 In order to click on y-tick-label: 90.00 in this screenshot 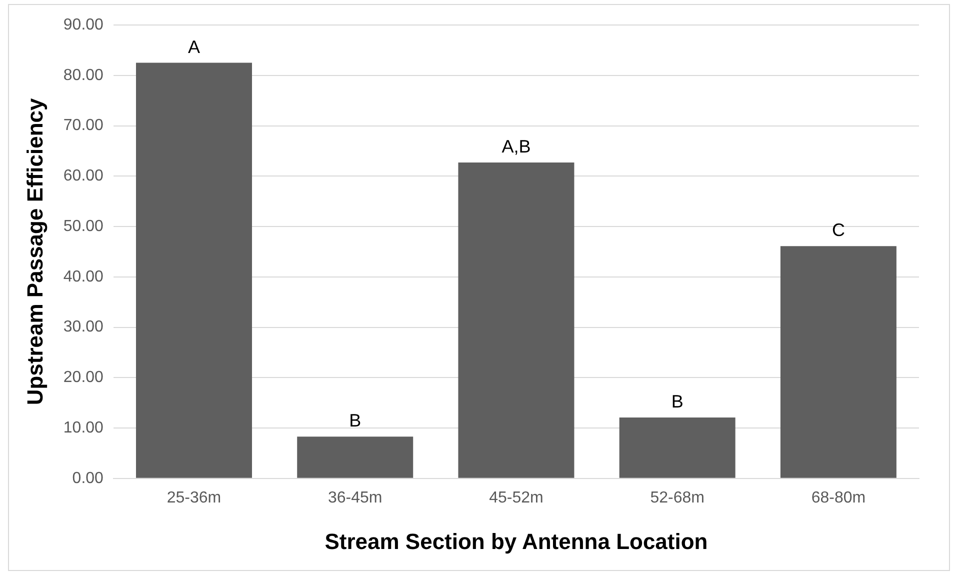, I will do `click(83, 25)`.